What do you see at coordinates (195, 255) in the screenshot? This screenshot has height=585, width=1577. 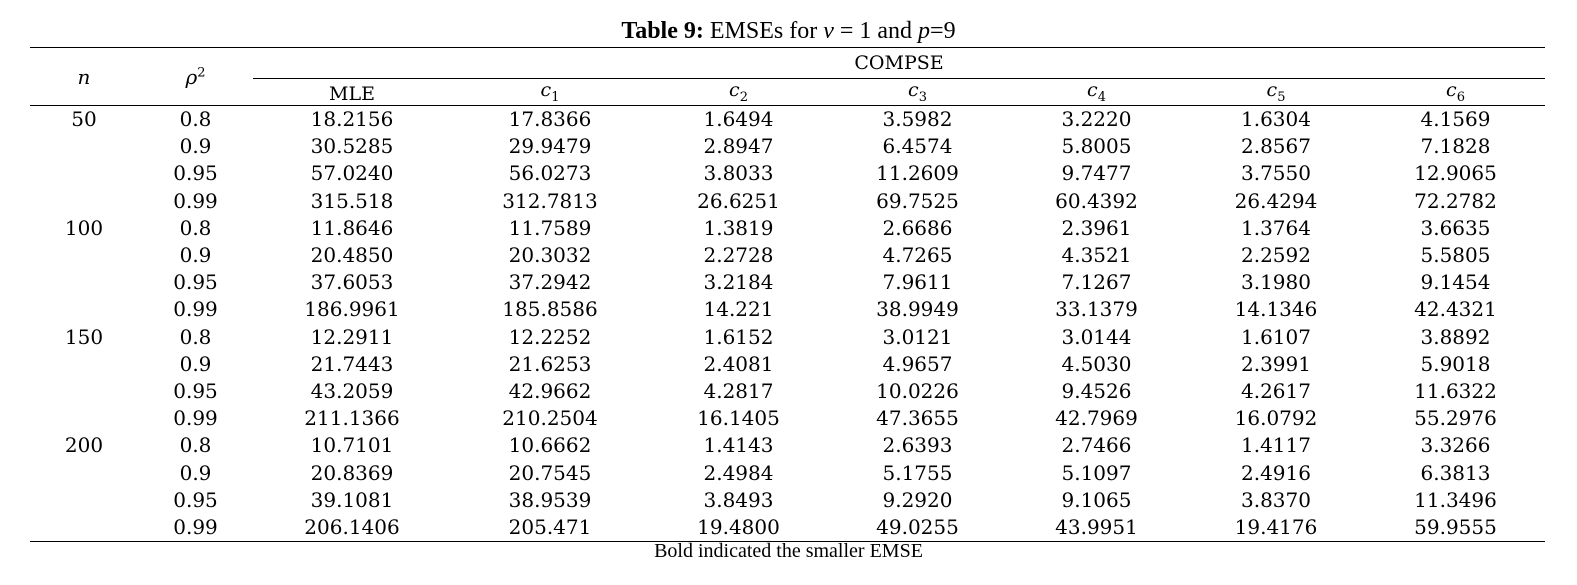 I see `cell-rho-squared: 0.9` at bounding box center [195, 255].